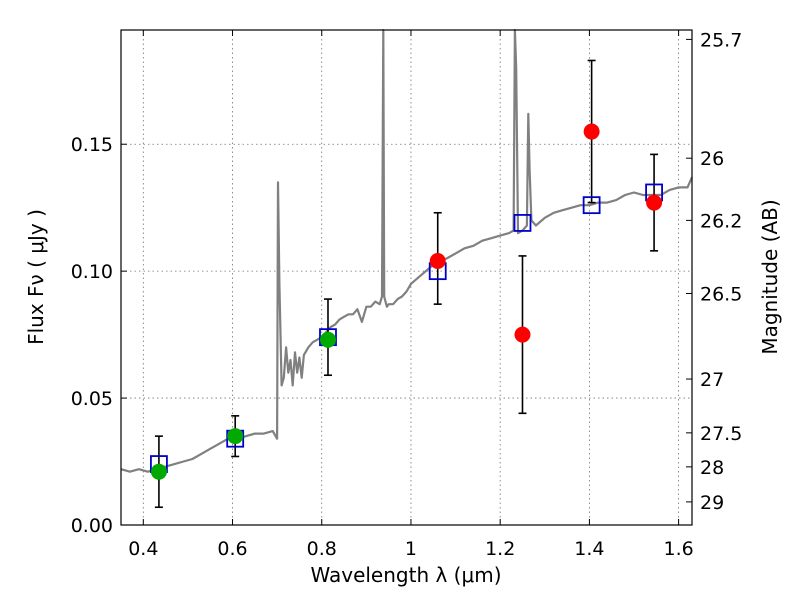 The height and width of the screenshot is (600, 800). What do you see at coordinates (92, 399) in the screenshot?
I see `y-tick-label: 0.05` at bounding box center [92, 399].